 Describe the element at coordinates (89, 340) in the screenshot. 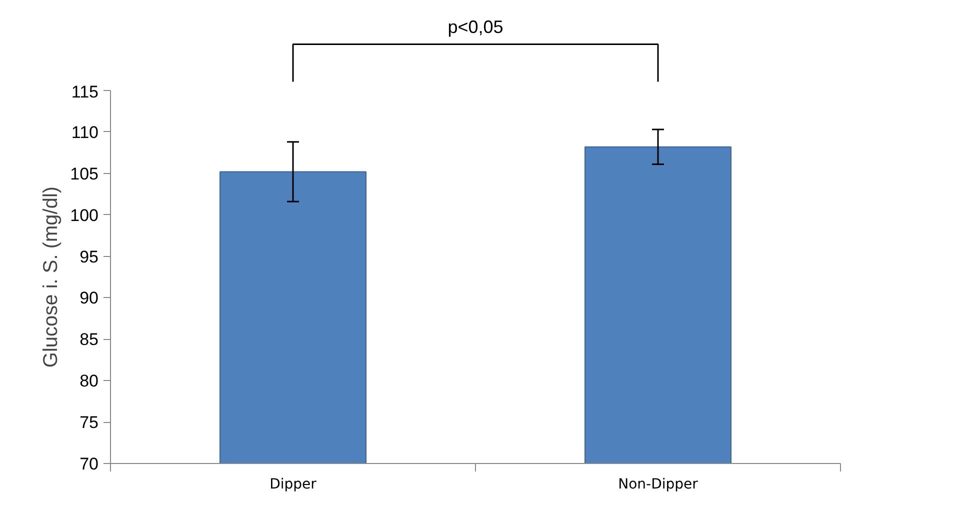

I see `y-tick-label: 85` at that location.